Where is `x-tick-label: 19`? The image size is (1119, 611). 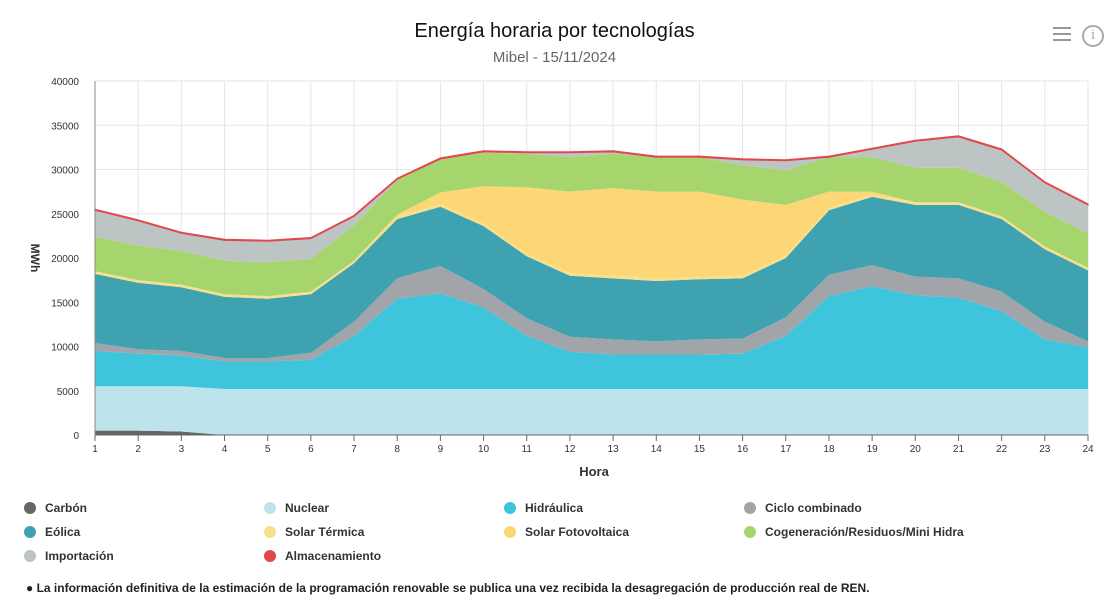
x-tick-label: 19 is located at coordinates (873, 449).